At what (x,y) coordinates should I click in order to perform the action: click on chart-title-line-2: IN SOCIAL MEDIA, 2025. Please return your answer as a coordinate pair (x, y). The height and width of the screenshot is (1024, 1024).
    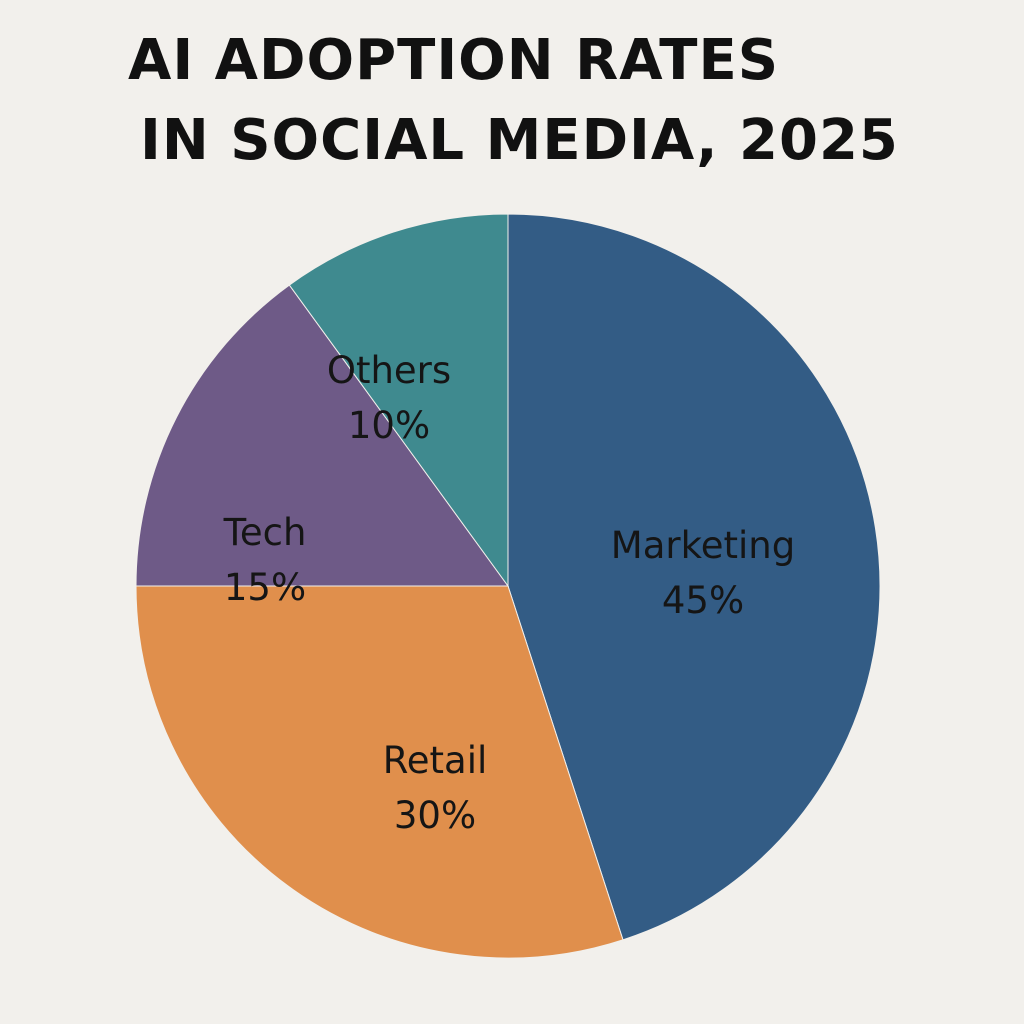
    Looking at the image, I should click on (519, 140).